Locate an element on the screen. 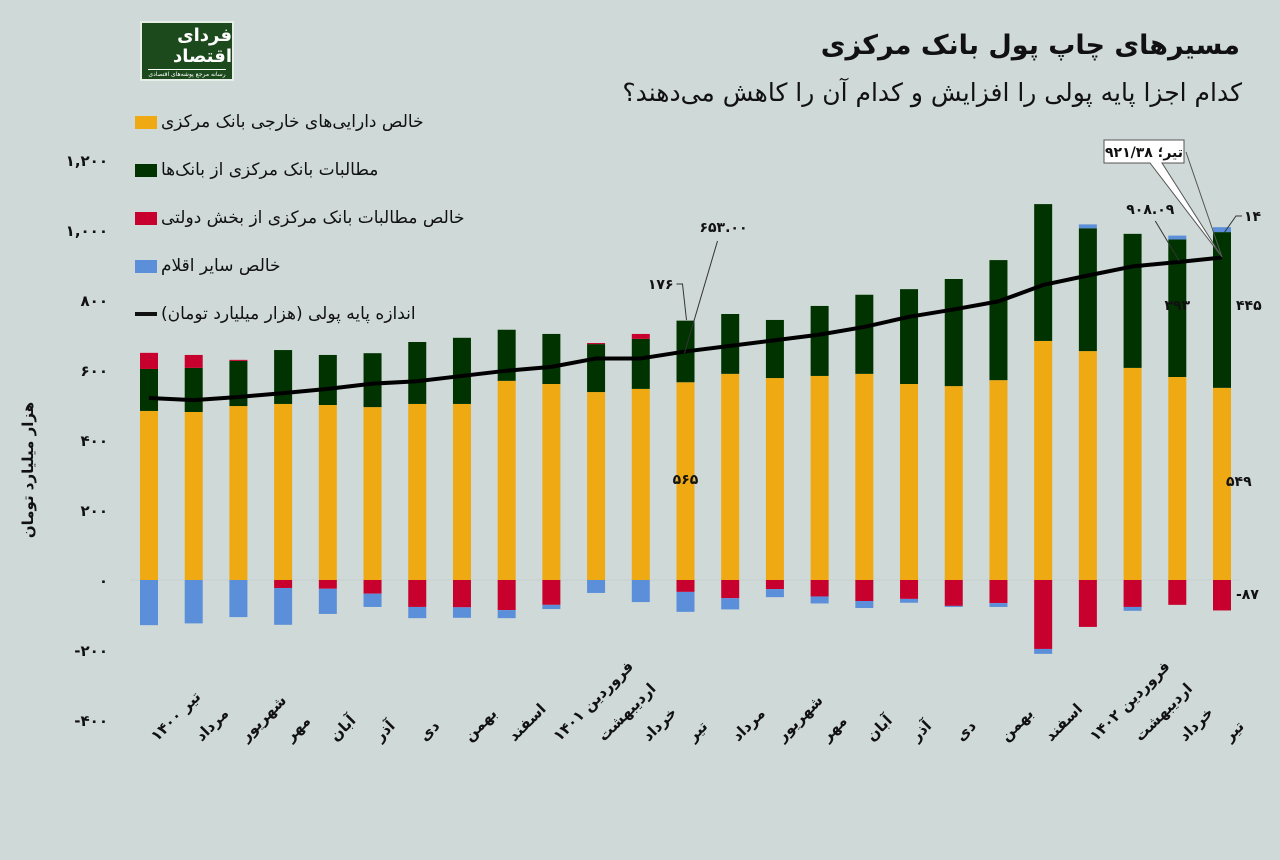 This screenshot has height=860, width=1280. legend-item-monetary-base: اندازه پایه پولی (هزار میلیارد تومان) is located at coordinates (300, 314).